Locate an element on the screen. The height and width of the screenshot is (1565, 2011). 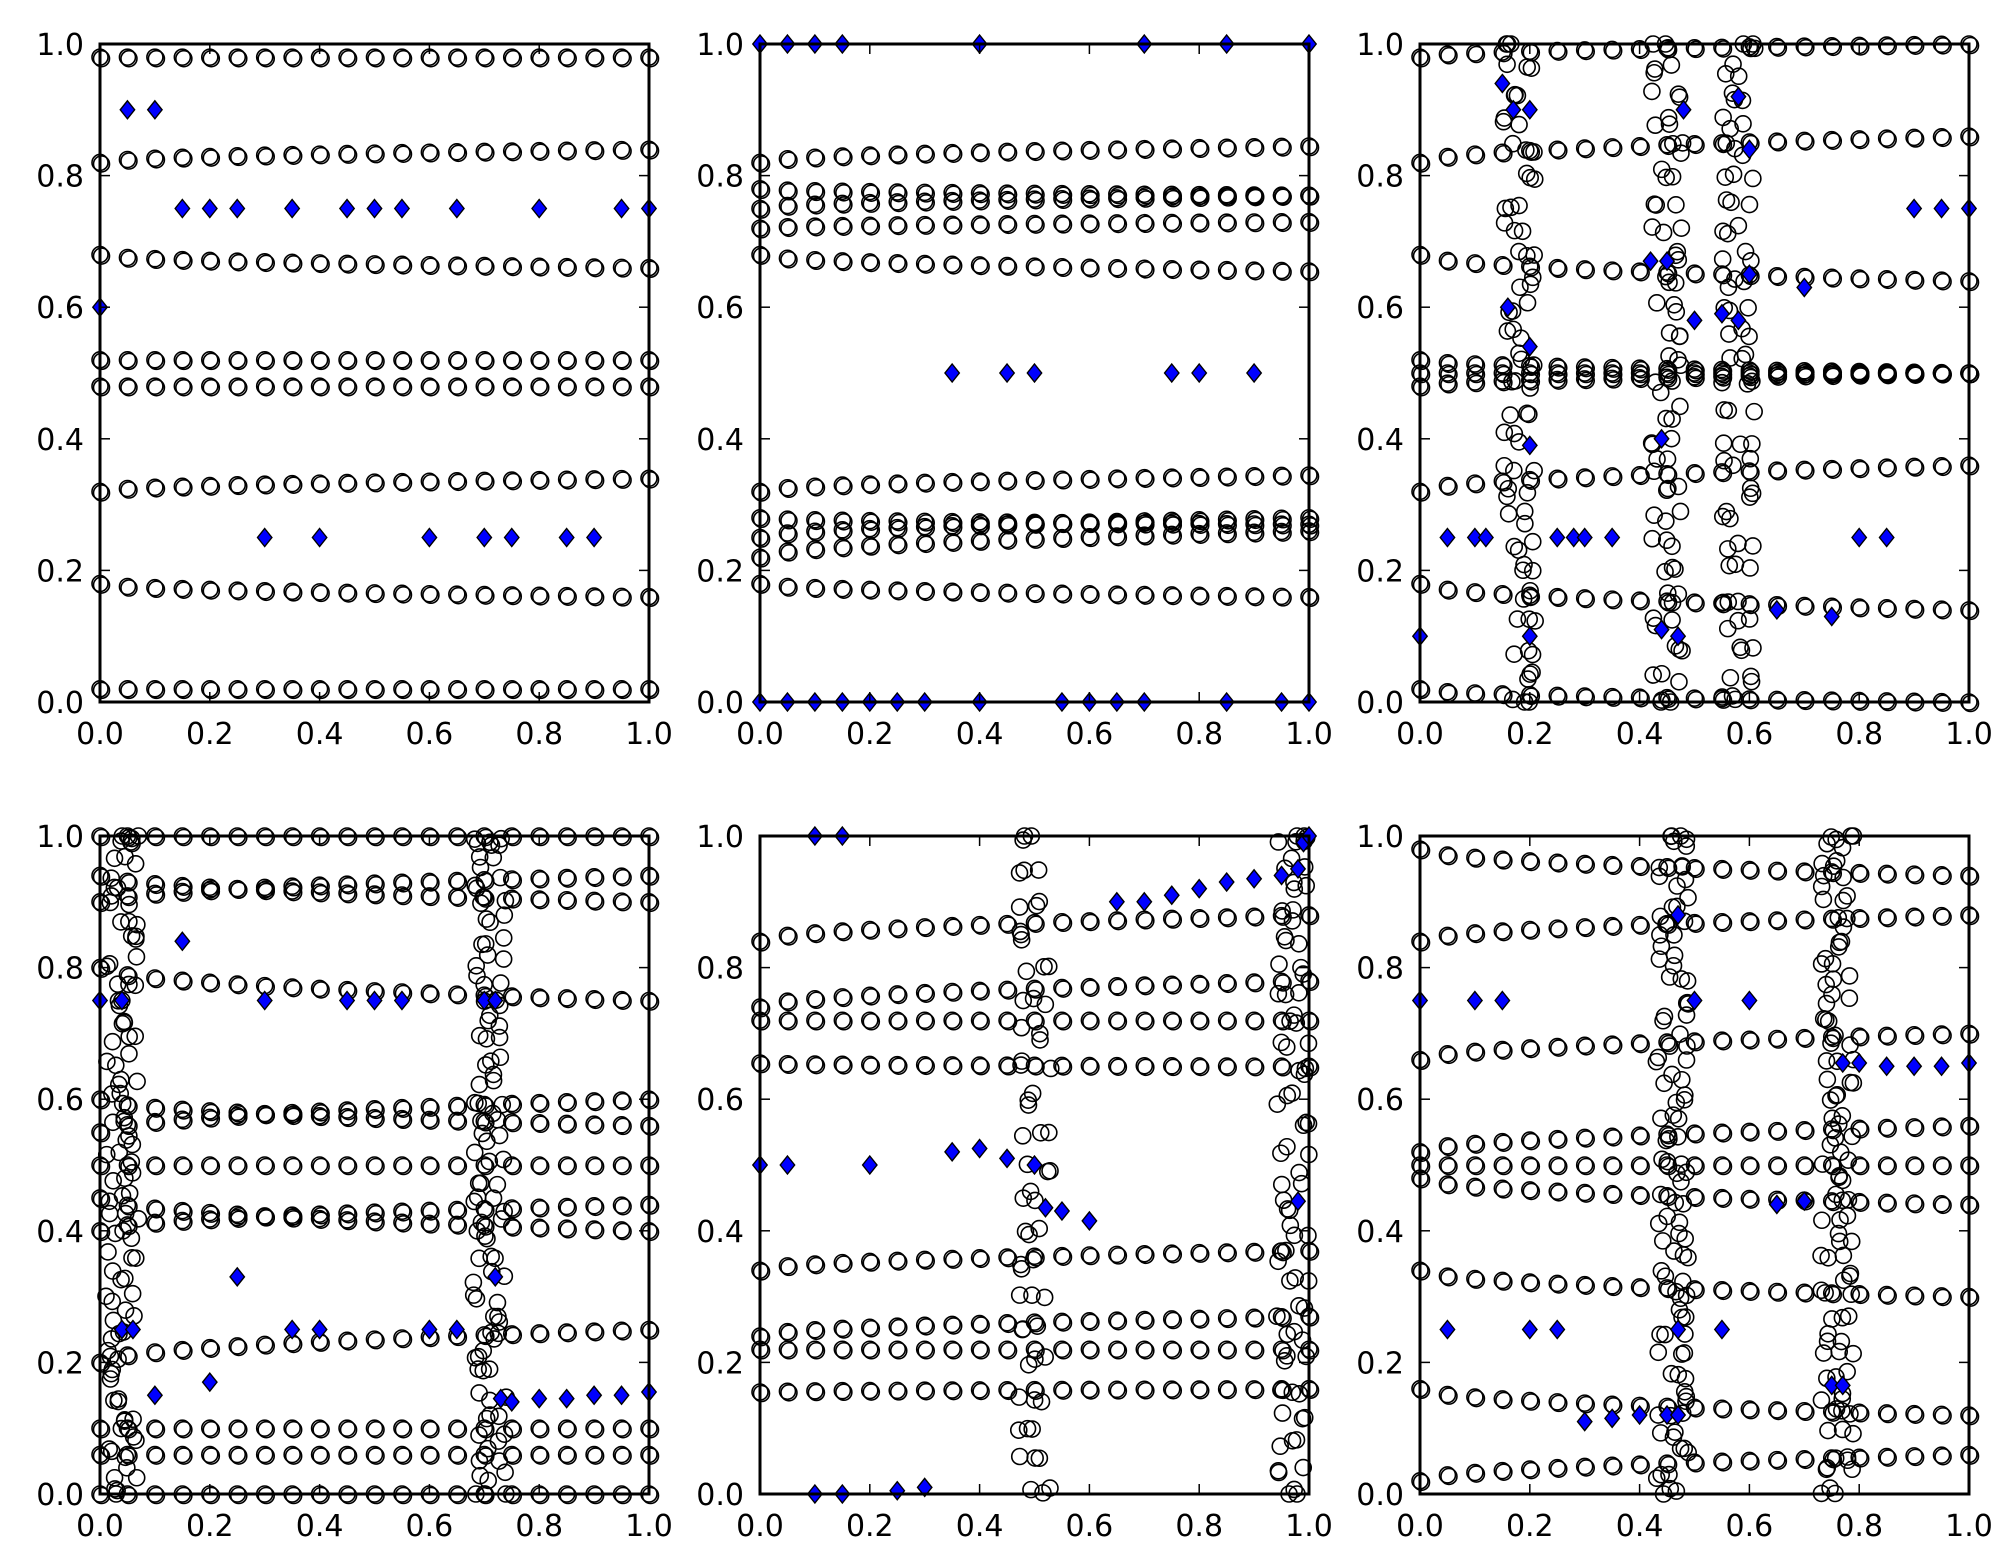
y-tick-label: 0.0 is located at coordinates (1380, 703).